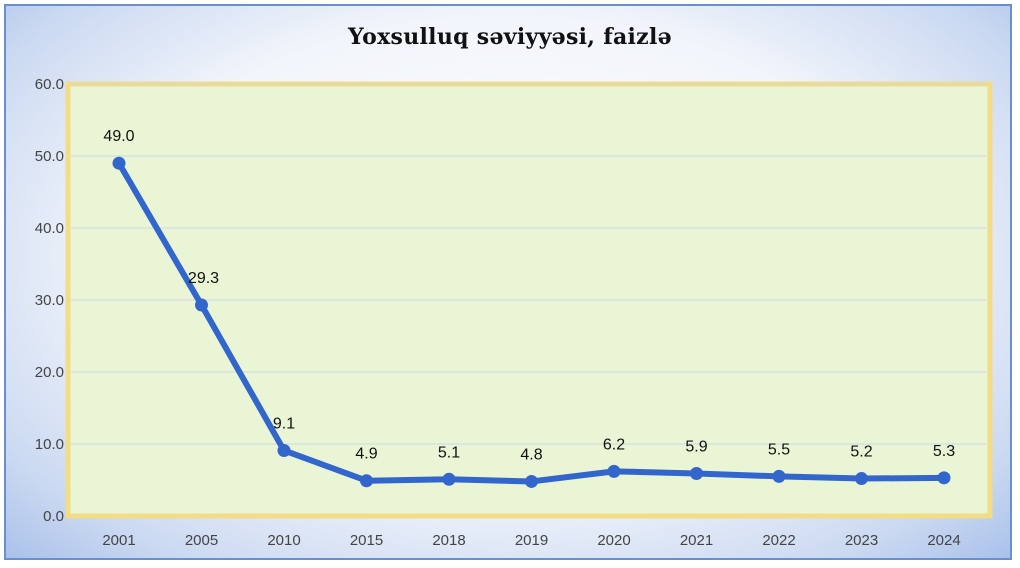  What do you see at coordinates (778, 540) in the screenshot?
I see `x-tick-label: 2022` at bounding box center [778, 540].